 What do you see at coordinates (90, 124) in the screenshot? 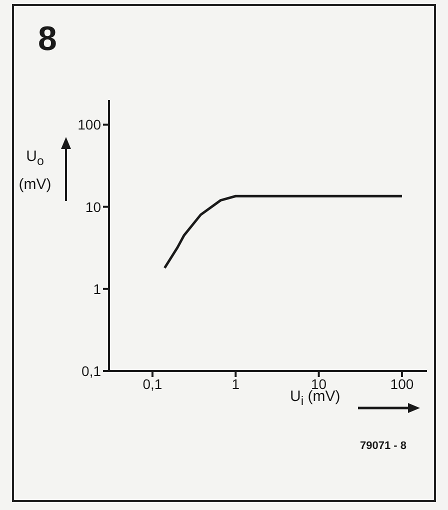
I see `y-tick-label: 100` at bounding box center [90, 124].